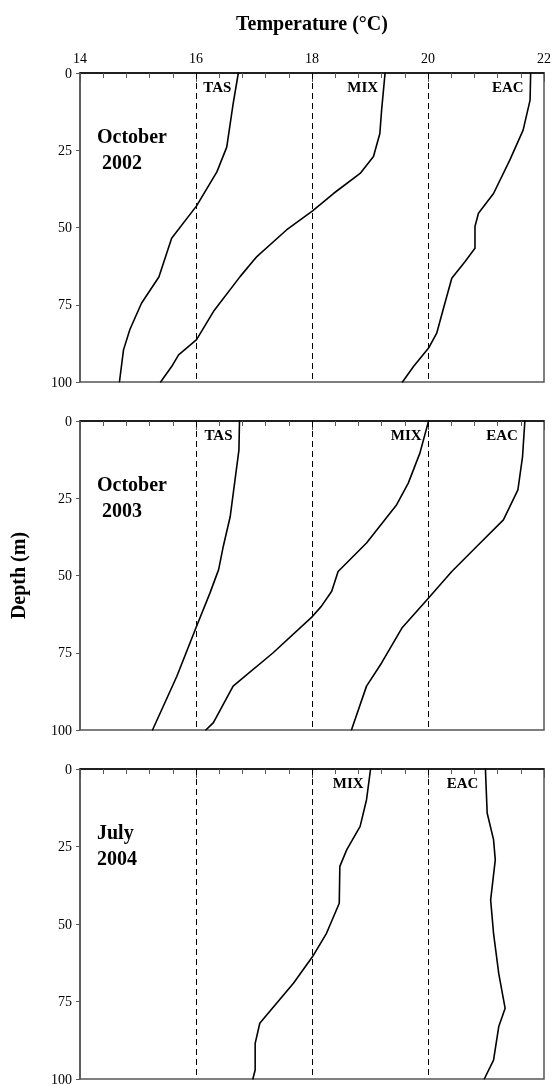 Image resolution: width=555 pixels, height=1086 pixels. What do you see at coordinates (312, 58) in the screenshot?
I see `x-tick-label: 18` at bounding box center [312, 58].